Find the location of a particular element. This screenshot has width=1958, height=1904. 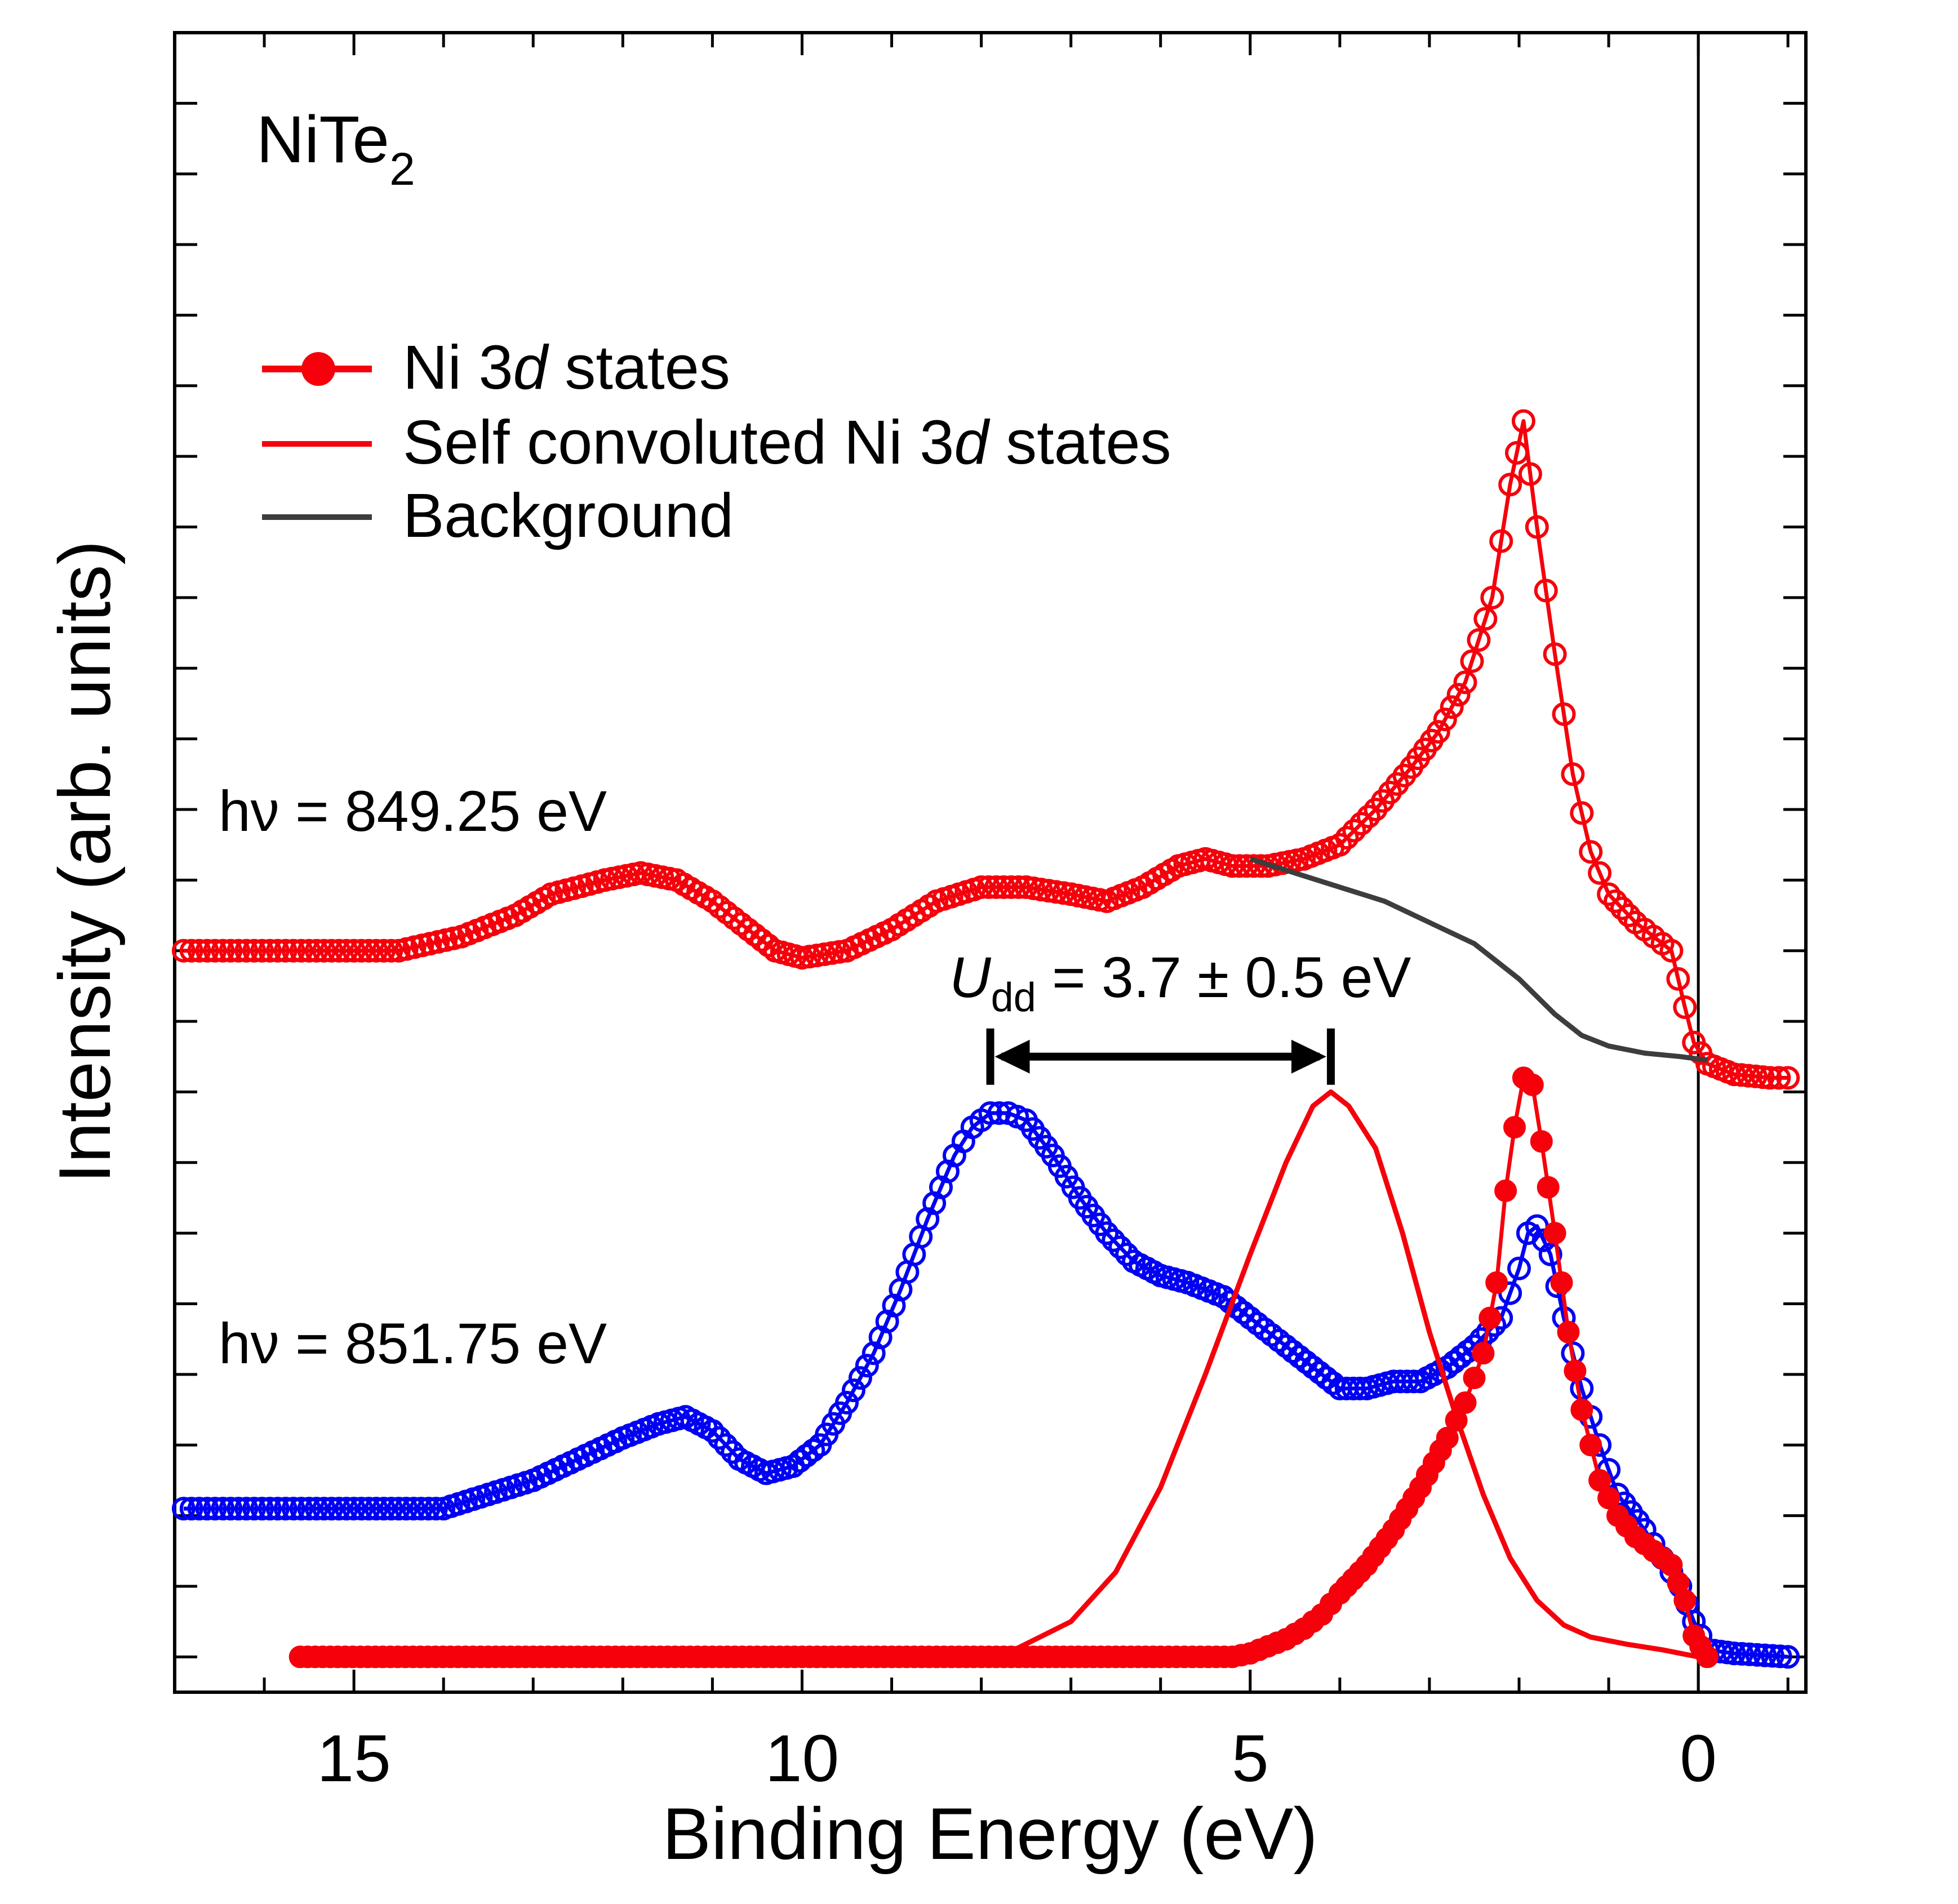

x-tick-label: 10 is located at coordinates (802, 1758).